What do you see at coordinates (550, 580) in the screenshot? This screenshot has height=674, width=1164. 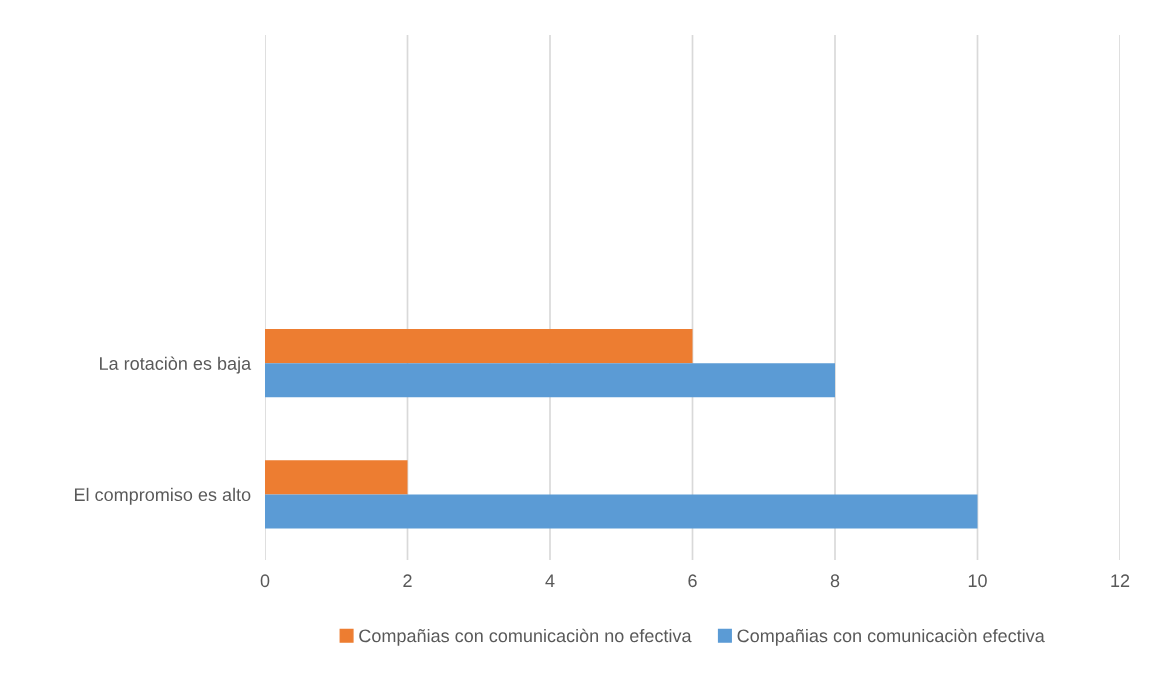 I see `x-tick-label: 4` at bounding box center [550, 580].